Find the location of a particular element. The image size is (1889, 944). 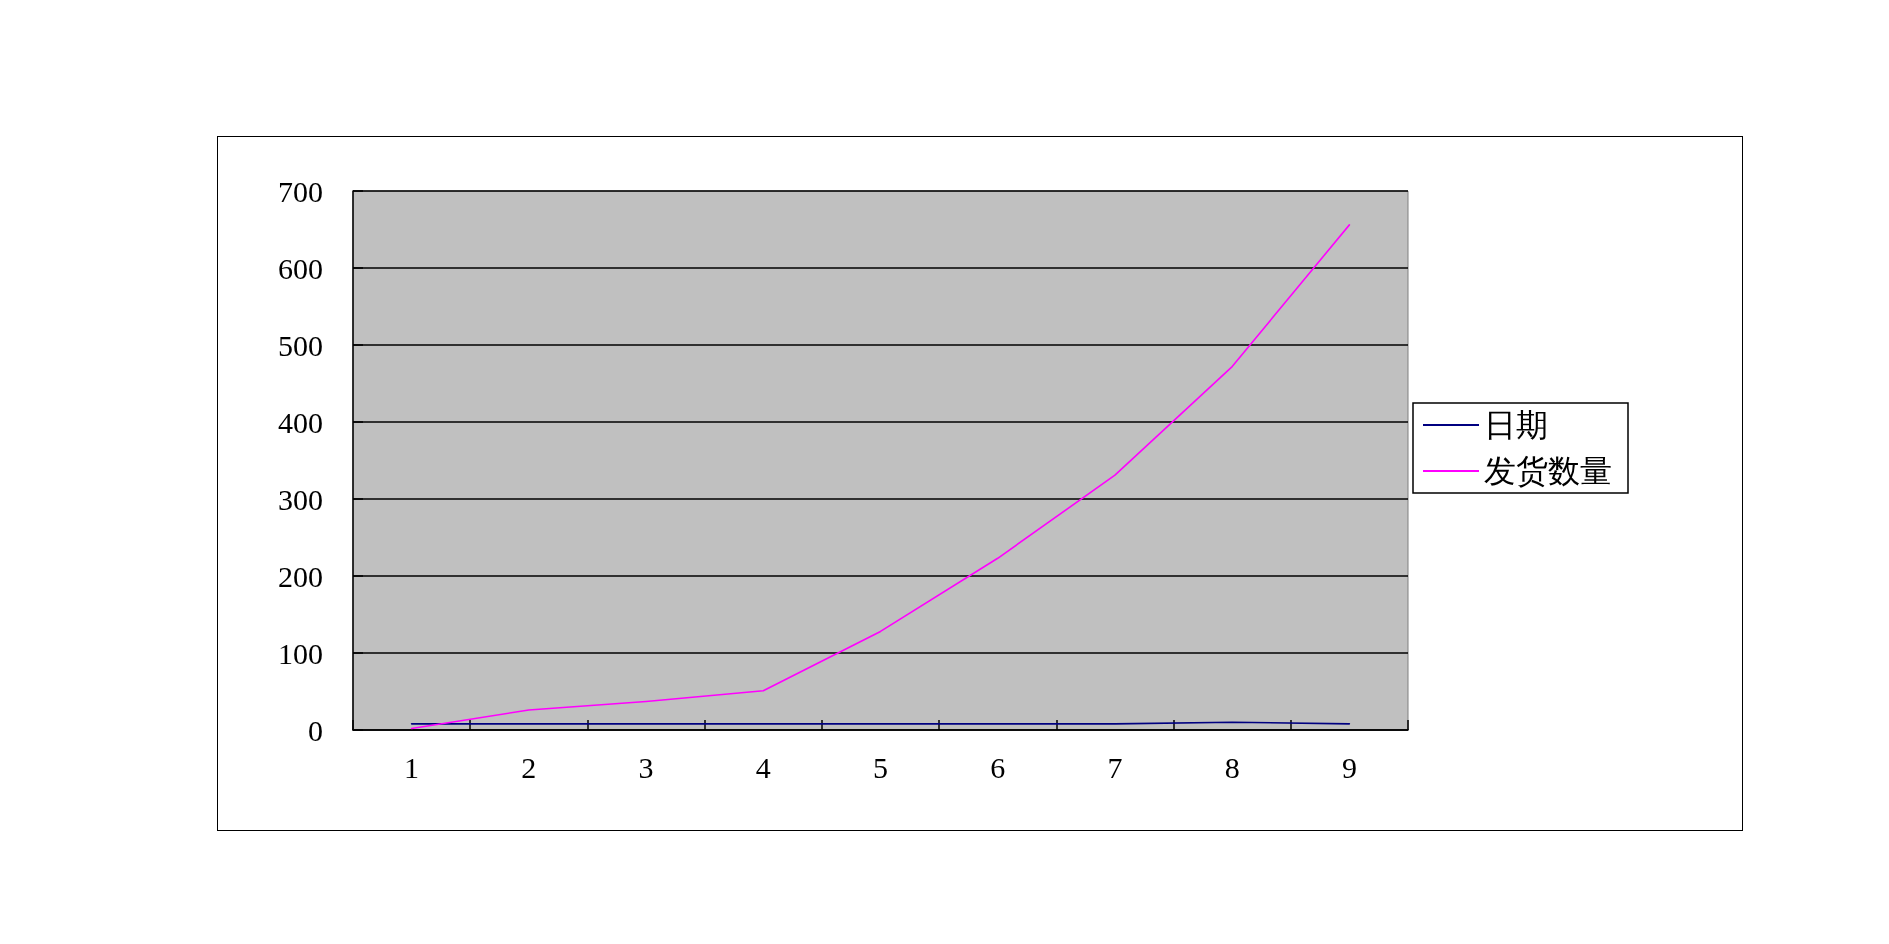

y-tick-label: 100 is located at coordinates (300, 653).